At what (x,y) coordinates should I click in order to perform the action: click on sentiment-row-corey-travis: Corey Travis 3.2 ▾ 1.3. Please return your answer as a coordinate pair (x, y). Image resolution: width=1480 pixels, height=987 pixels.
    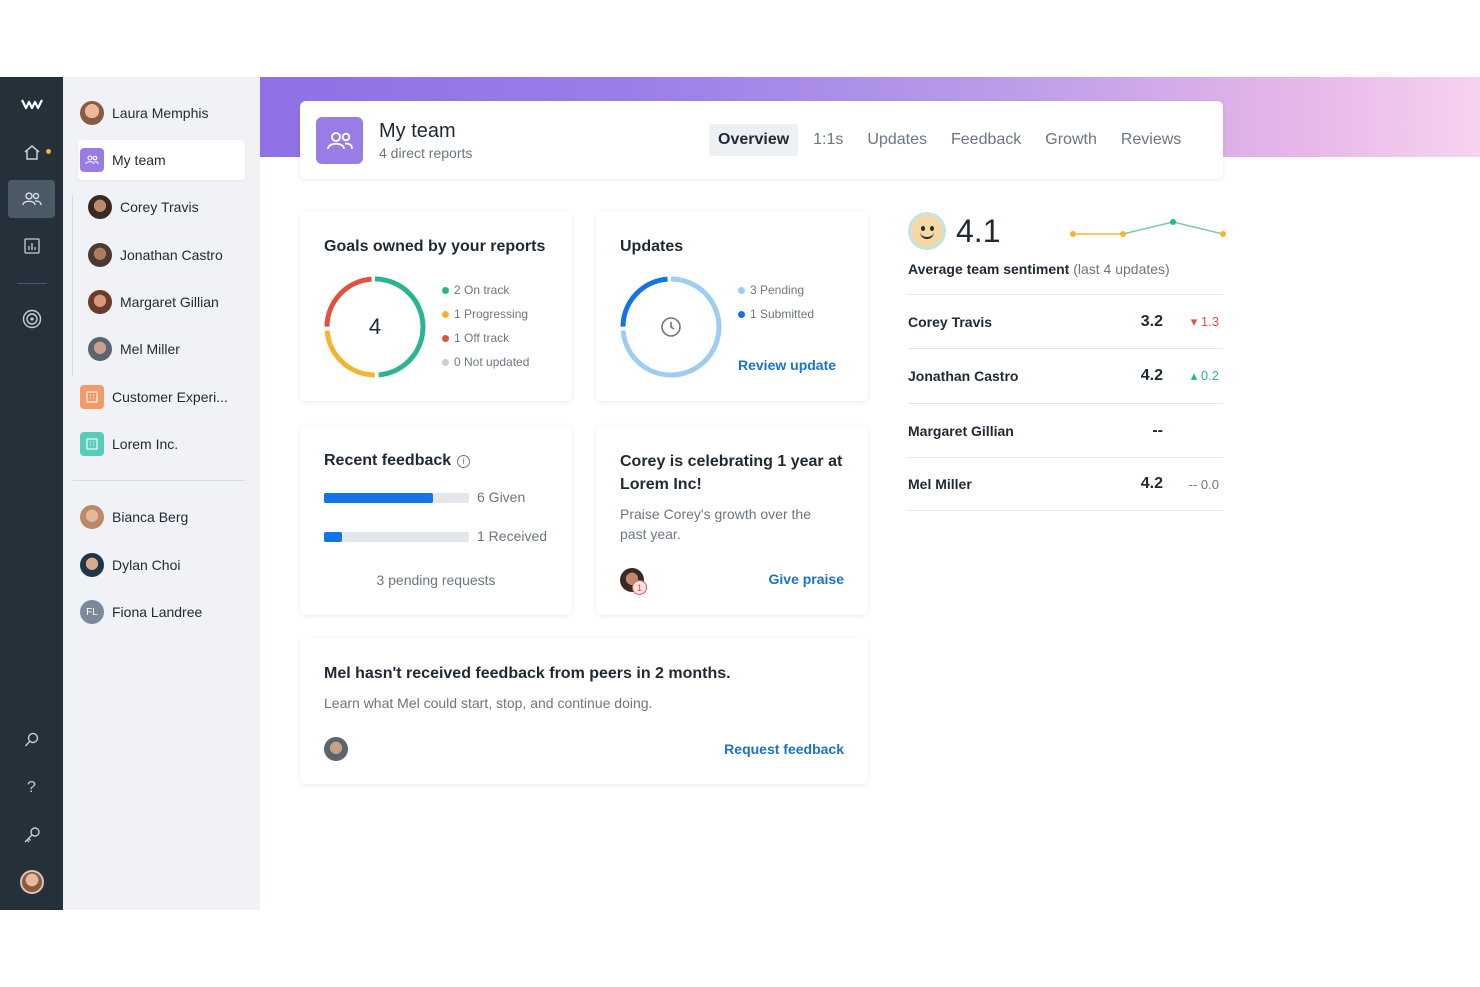
    Looking at the image, I should click on (1065, 321).